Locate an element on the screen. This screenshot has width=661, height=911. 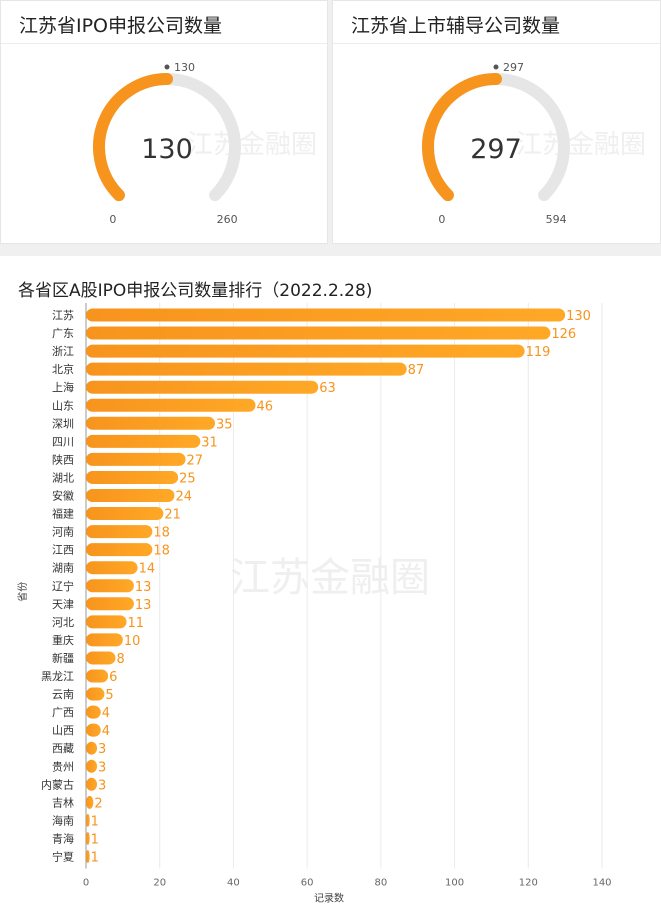
x-tick-label: 40 is located at coordinates (233, 883).